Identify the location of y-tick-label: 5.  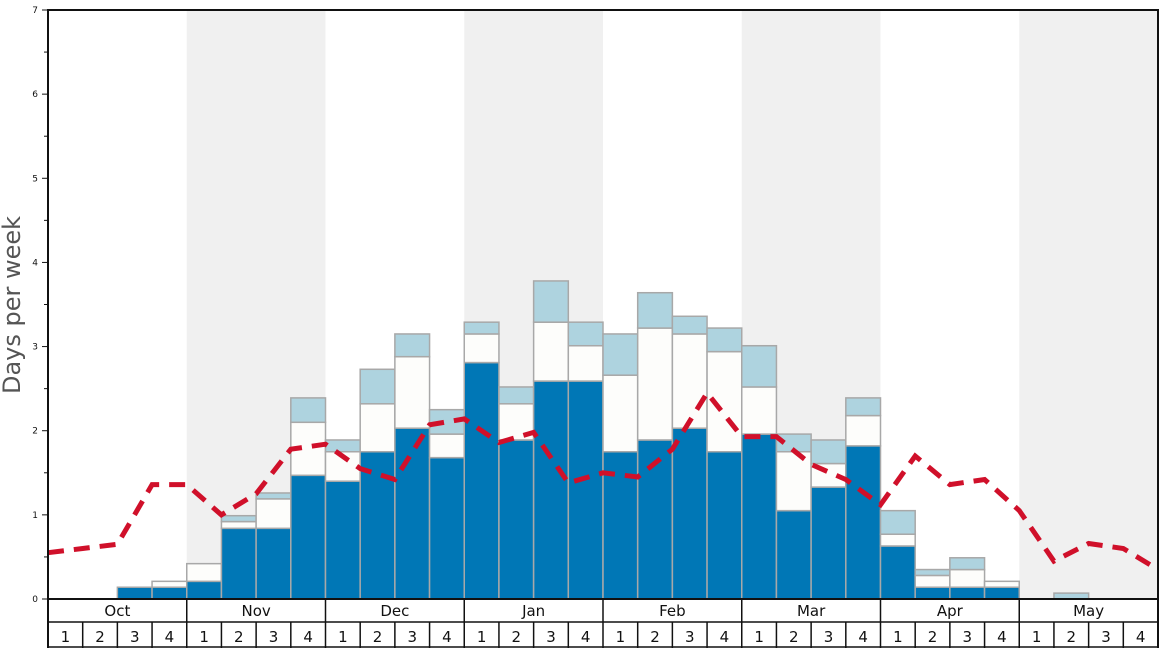
(35, 179).